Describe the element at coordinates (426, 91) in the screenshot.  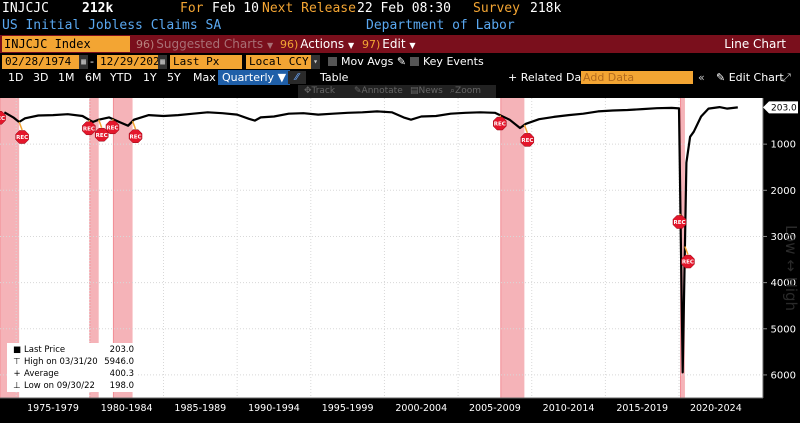
I see `news-tool: ▤ News` at that location.